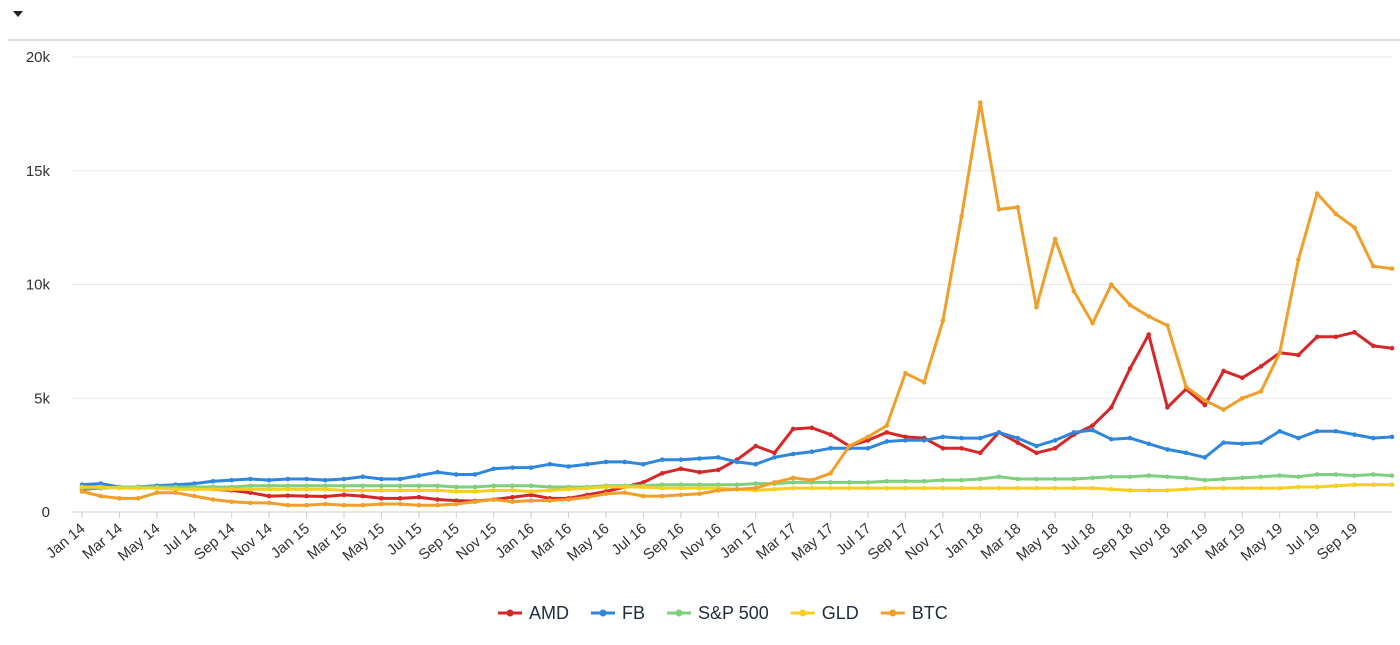 The width and height of the screenshot is (1400, 645). What do you see at coordinates (588, 542) in the screenshot?
I see `x-tick-label: May 16` at bounding box center [588, 542].